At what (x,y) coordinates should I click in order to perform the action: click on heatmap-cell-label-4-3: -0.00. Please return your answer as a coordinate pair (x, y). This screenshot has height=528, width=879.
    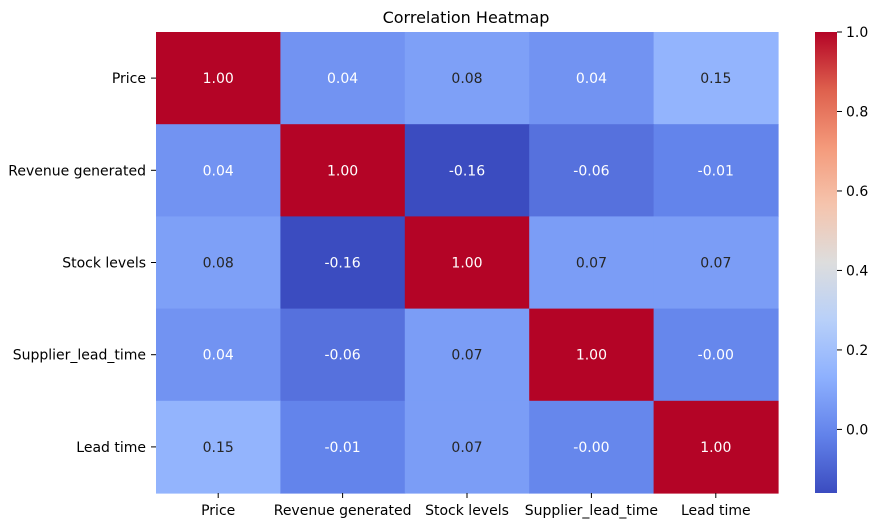
    Looking at the image, I should click on (591, 448).